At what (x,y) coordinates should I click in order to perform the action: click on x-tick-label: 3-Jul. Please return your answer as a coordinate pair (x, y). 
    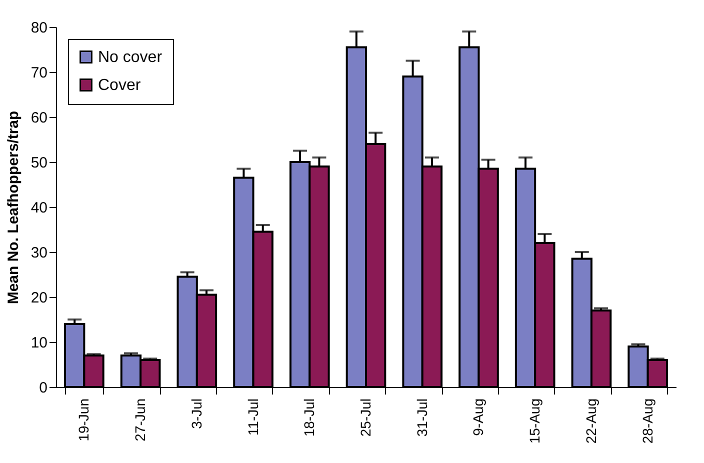
    Looking at the image, I should click on (196, 413).